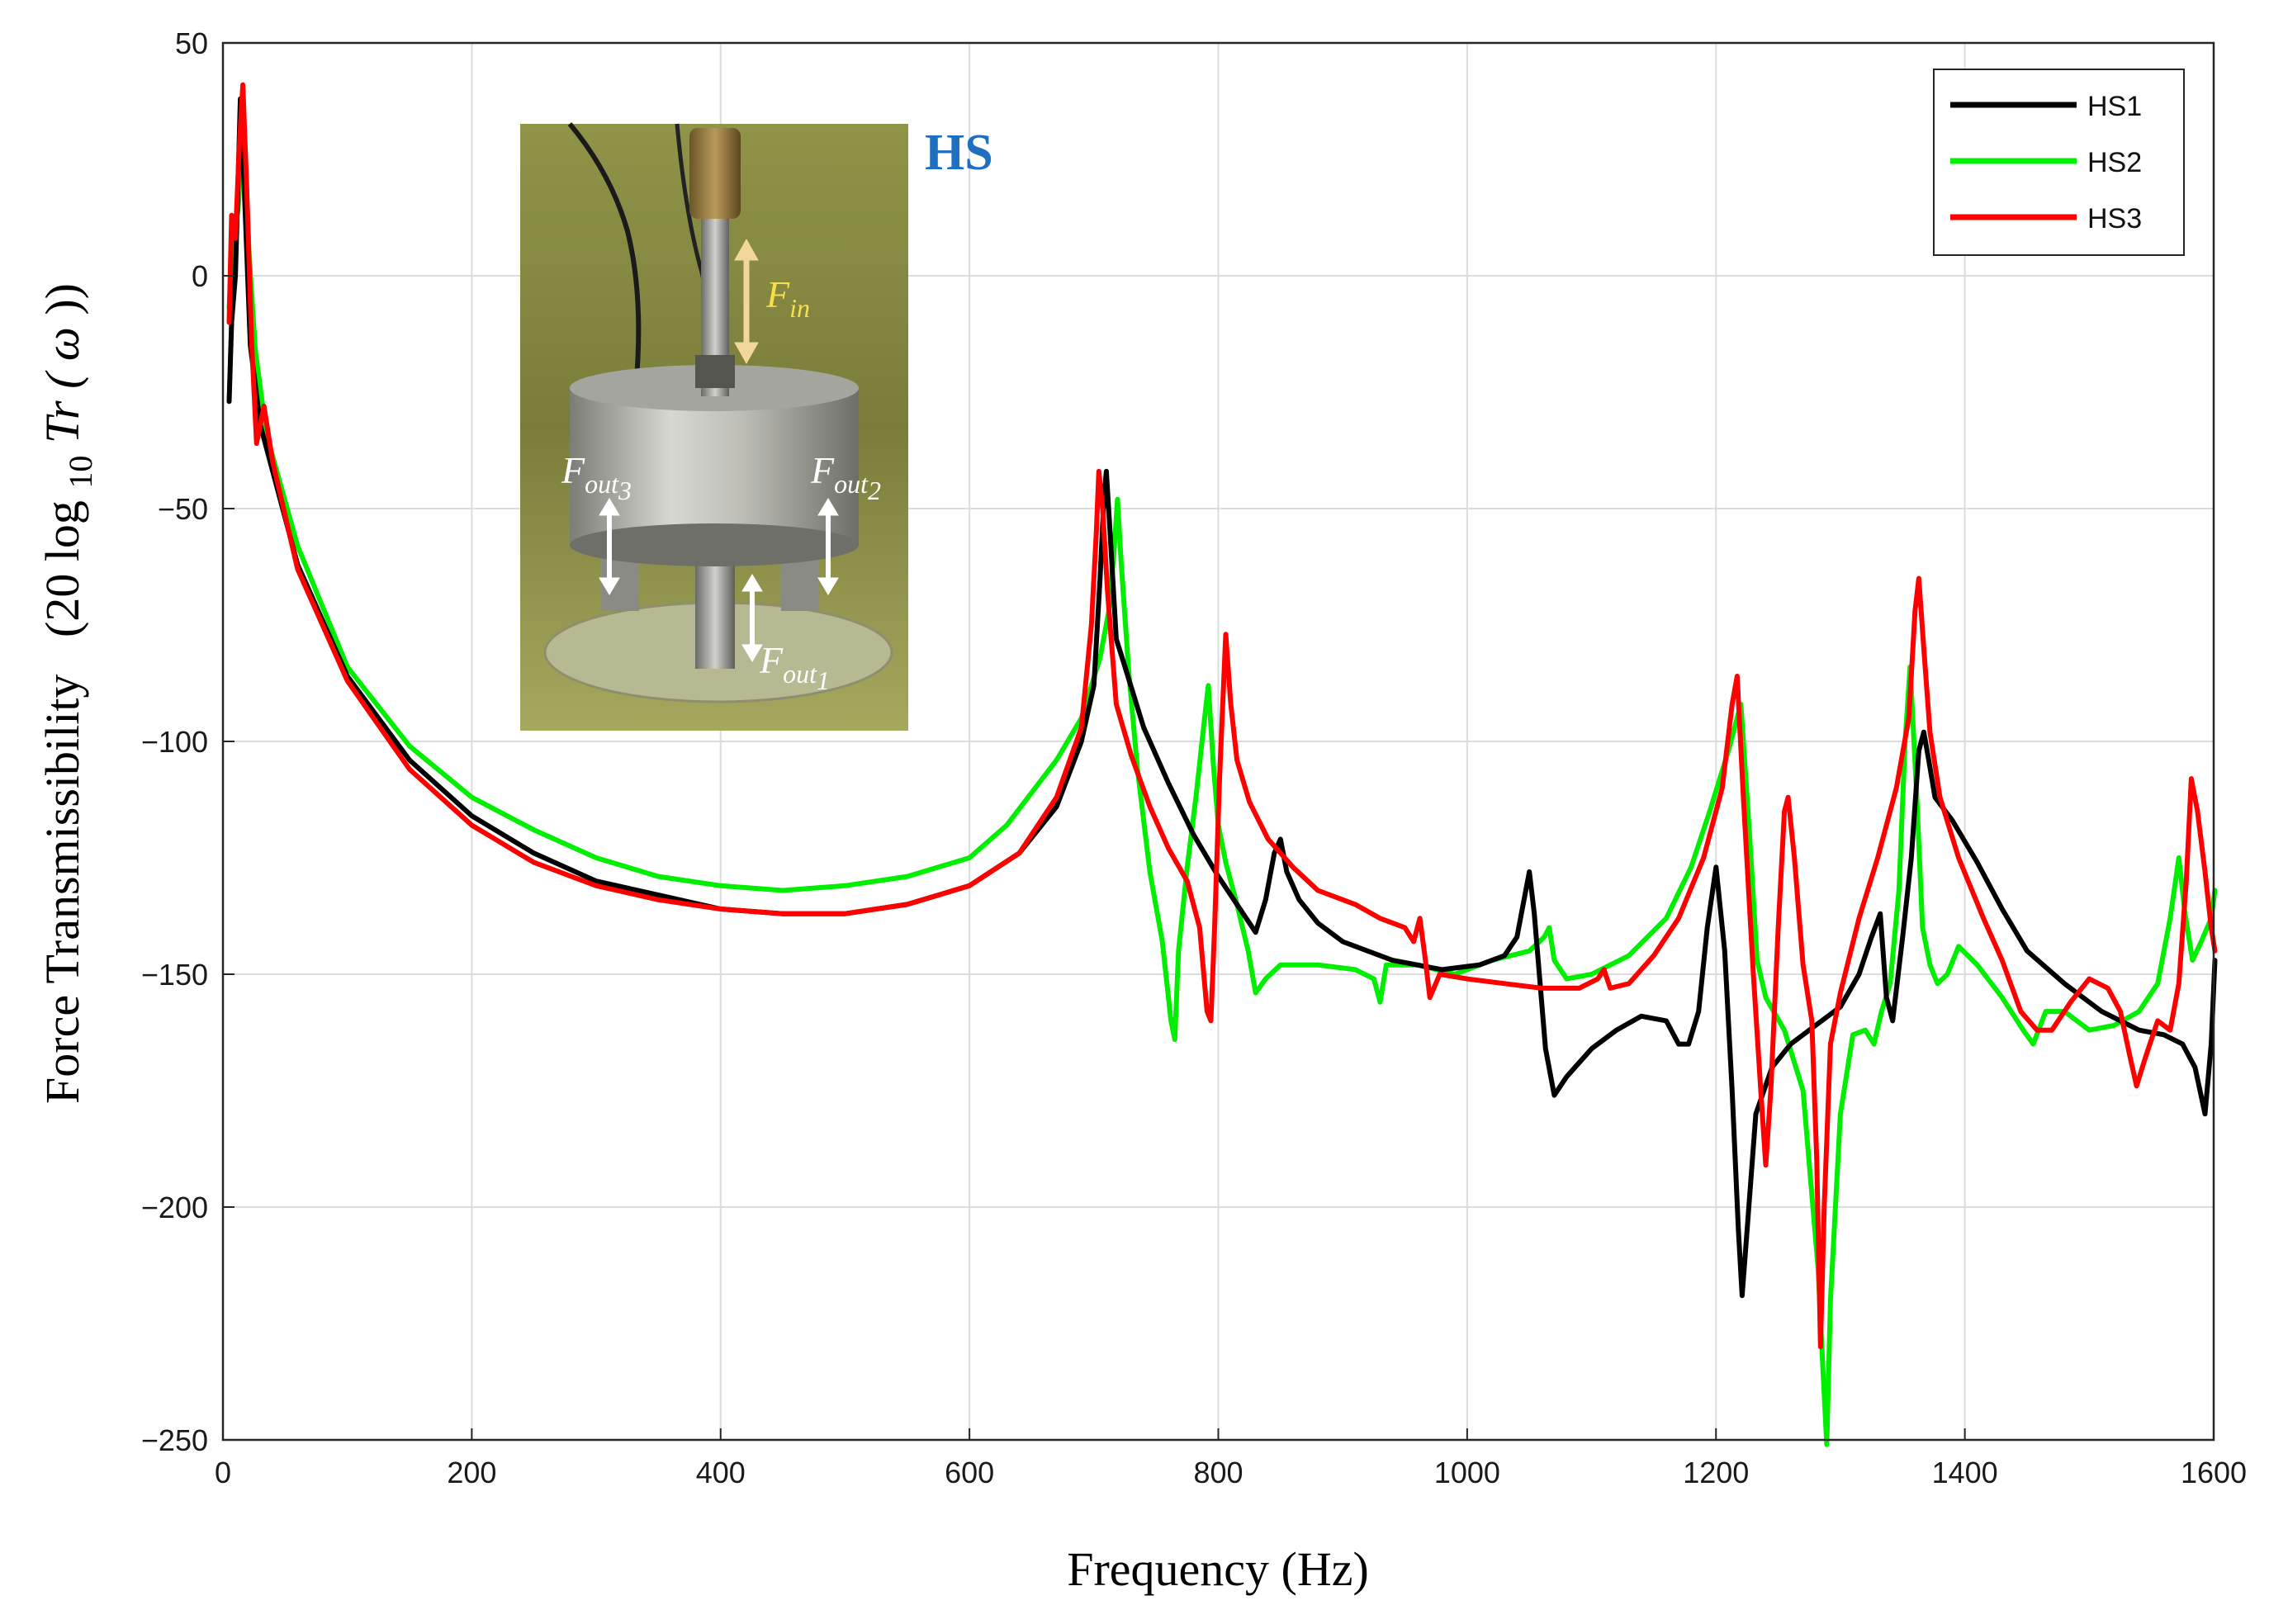 This screenshot has height=1624, width=2269. Describe the element at coordinates (62, 568) in the screenshot. I see `y-axis-label-formula-prefix: (20 log` at that location.